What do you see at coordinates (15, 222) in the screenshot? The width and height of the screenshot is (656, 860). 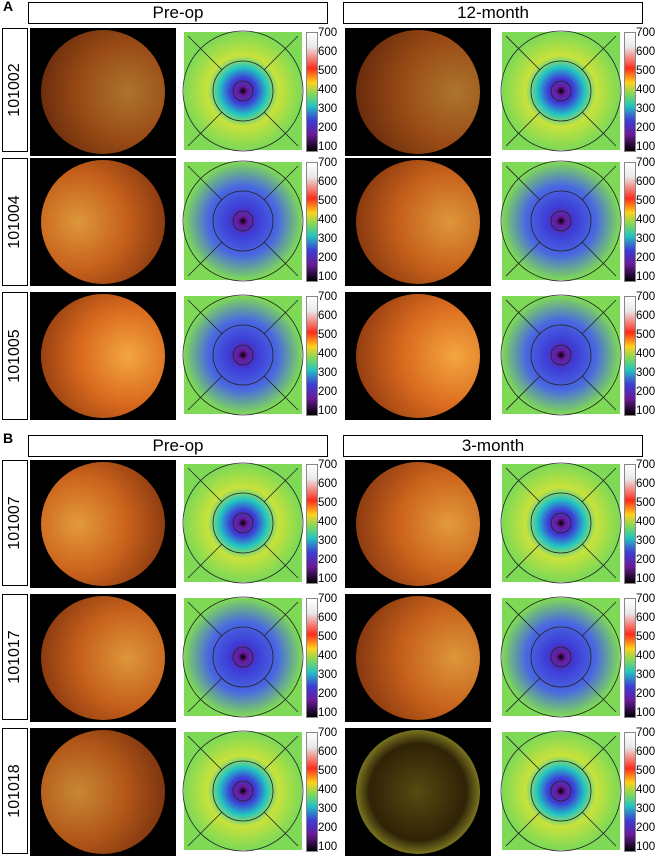 I see `patient-id-101004: 101004` at bounding box center [15, 222].